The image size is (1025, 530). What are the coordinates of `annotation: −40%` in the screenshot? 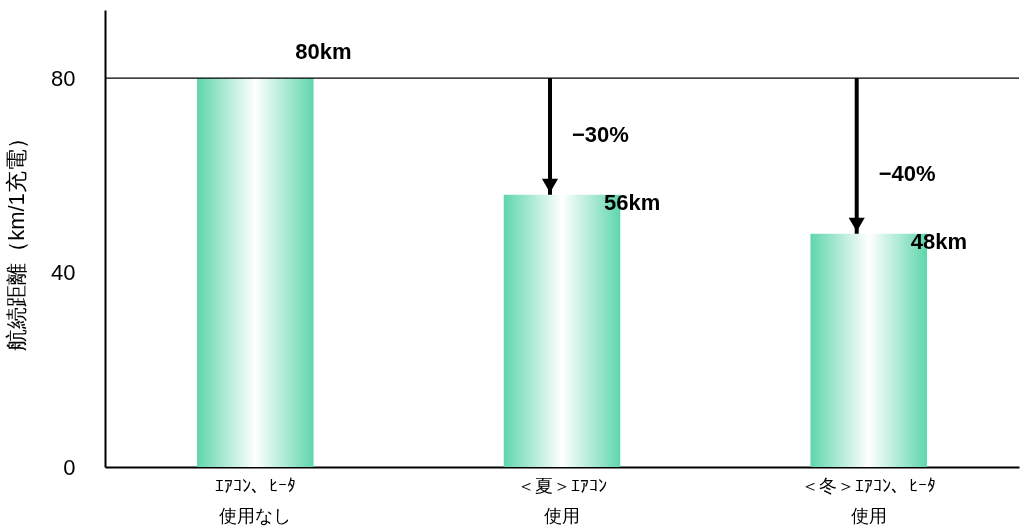 It's located at (907, 173).